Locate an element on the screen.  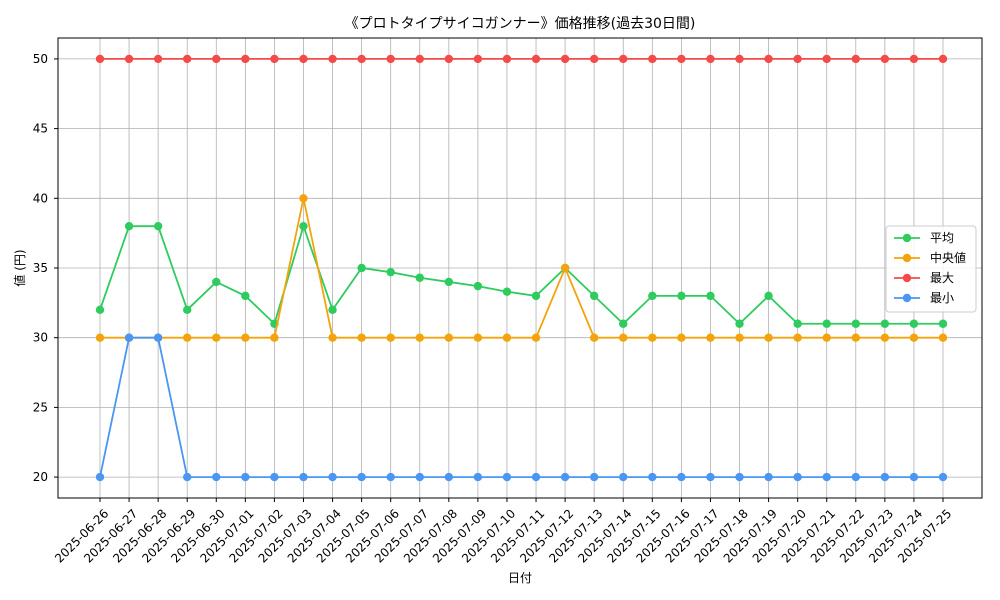
x-axis-label: 日付 is located at coordinates (520, 578).